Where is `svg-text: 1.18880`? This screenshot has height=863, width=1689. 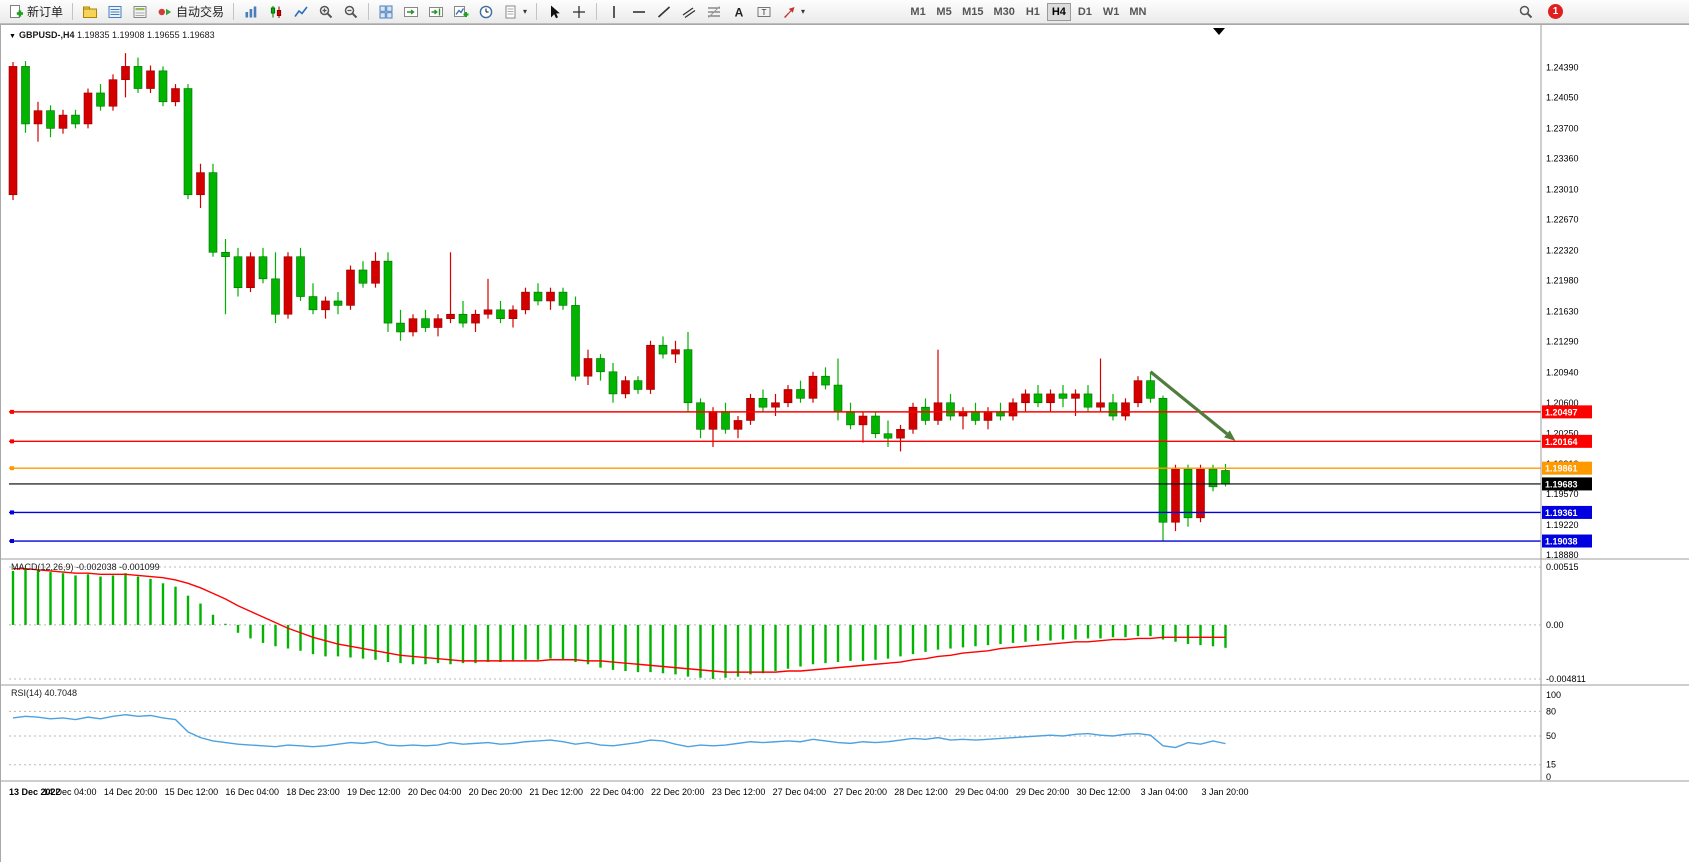 svg-text: 1.18880 is located at coordinates (1562, 555).